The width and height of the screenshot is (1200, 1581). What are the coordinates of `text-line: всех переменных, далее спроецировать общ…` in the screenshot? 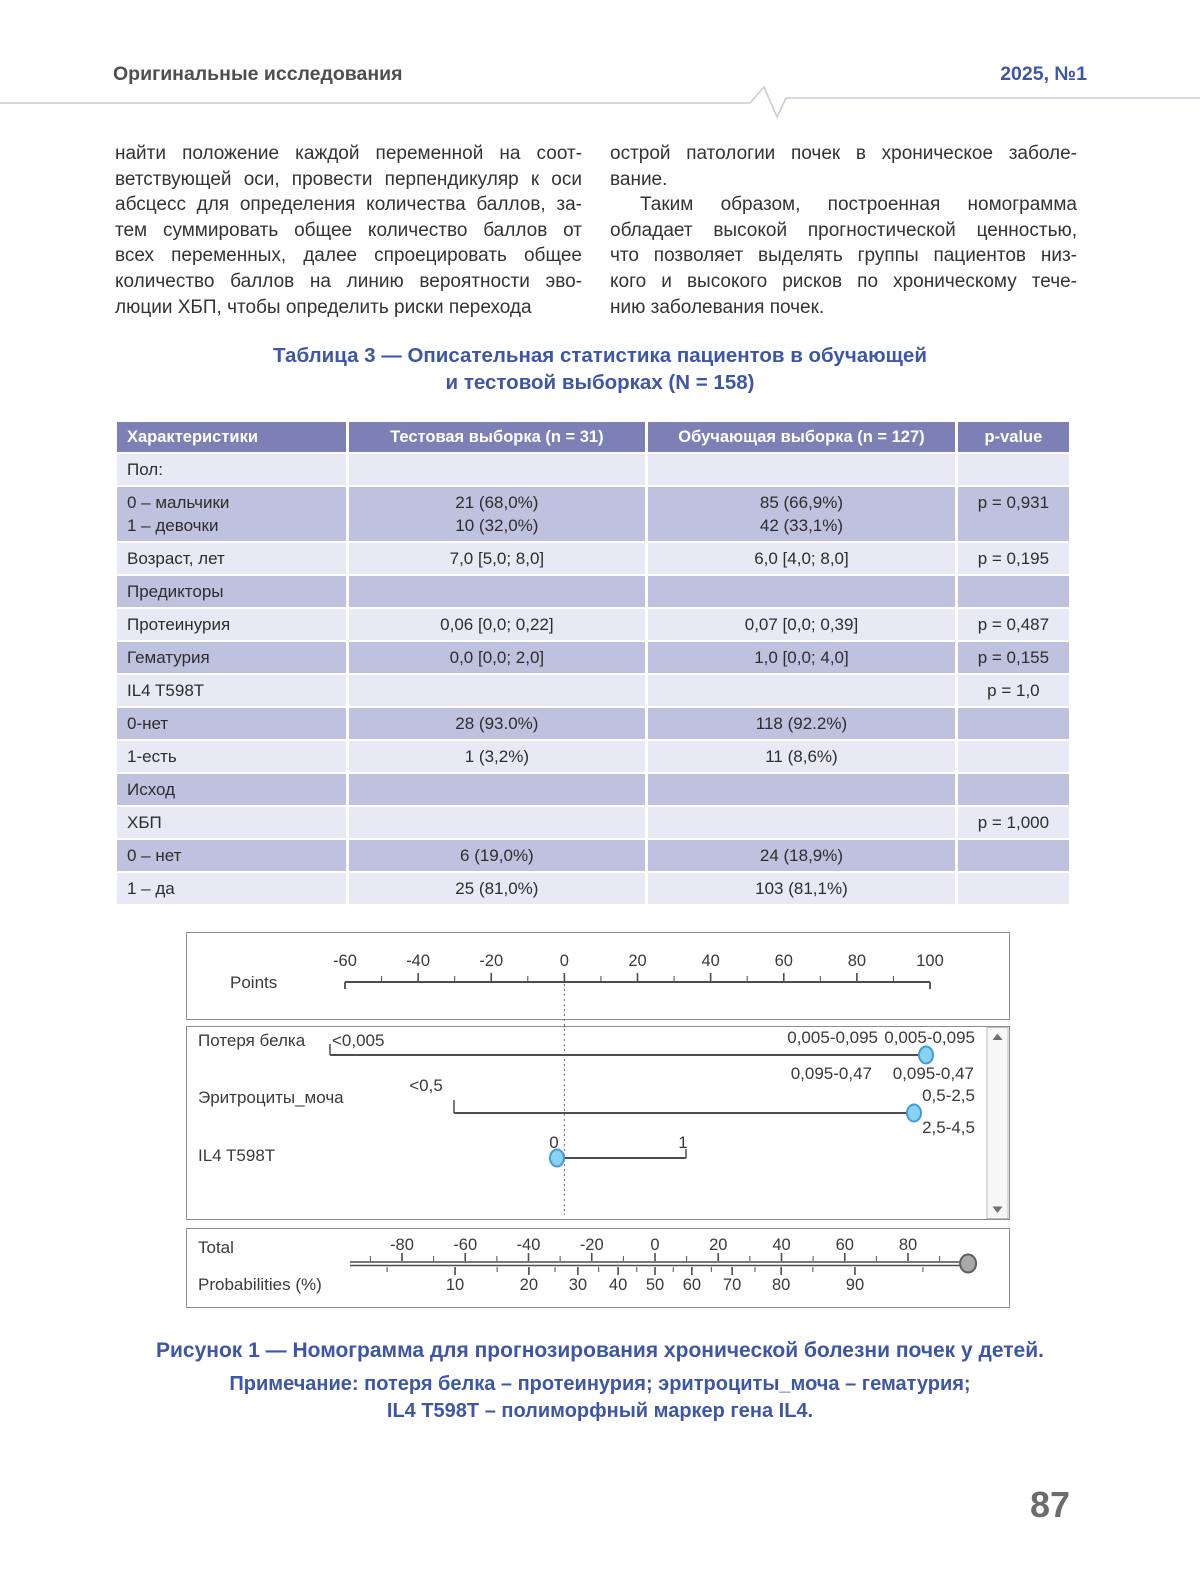 It's located at (348, 256).